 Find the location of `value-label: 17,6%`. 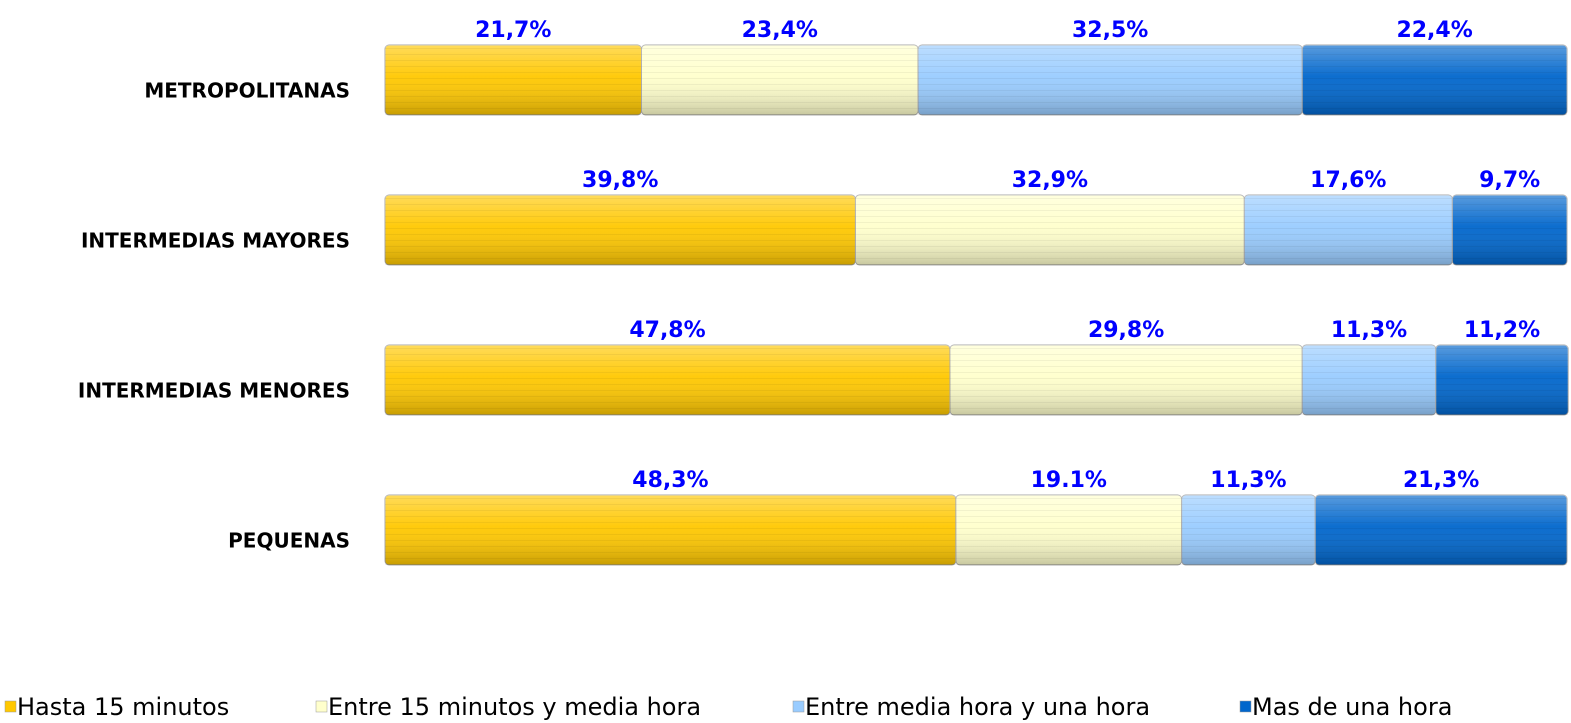

value-label: 17,6% is located at coordinates (1348, 180).